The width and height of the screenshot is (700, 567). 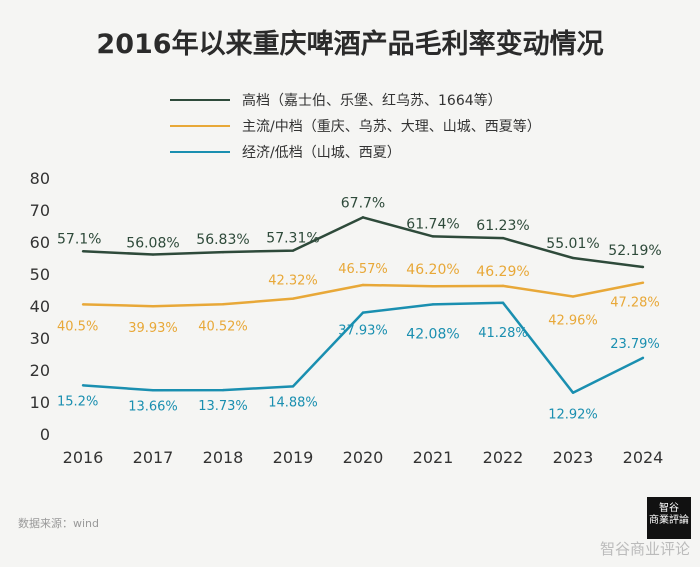 What do you see at coordinates (643, 457) in the screenshot?
I see `x-tick-label: 2024` at bounding box center [643, 457].